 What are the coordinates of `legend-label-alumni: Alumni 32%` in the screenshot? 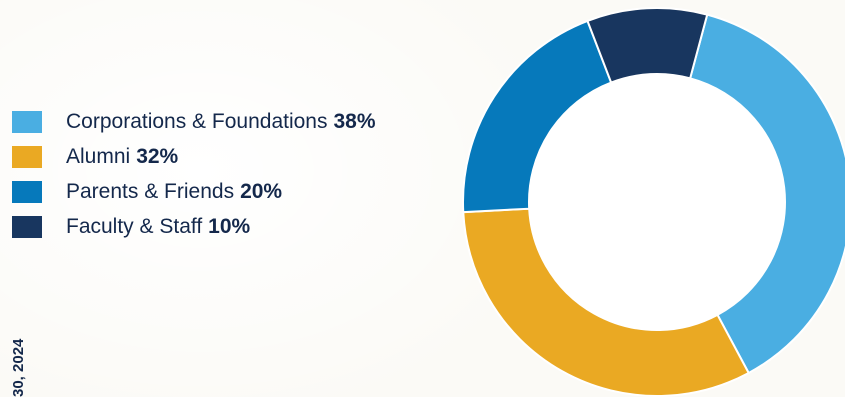 It's located at (122, 157).